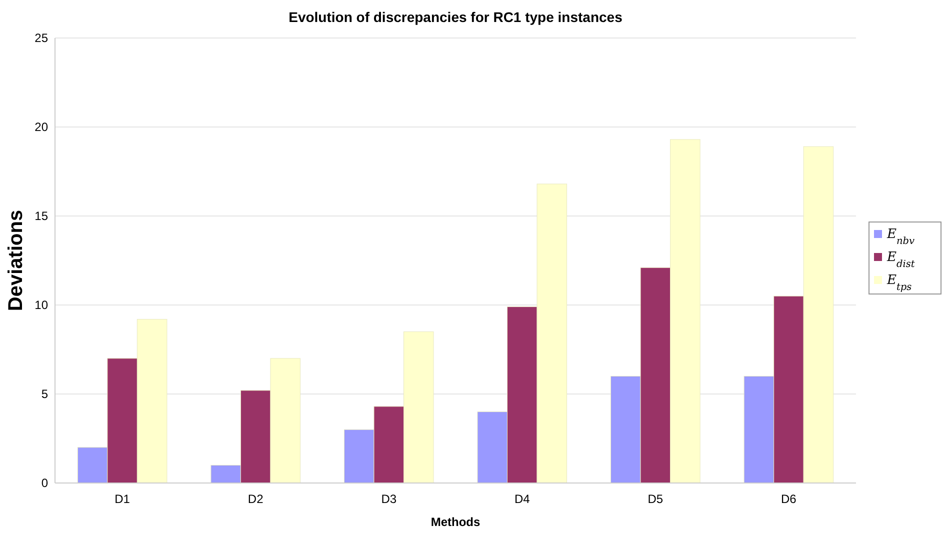 Image resolution: width=946 pixels, height=536 pixels. Describe the element at coordinates (789, 499) in the screenshot. I see `x-tick-label: D6` at that location.